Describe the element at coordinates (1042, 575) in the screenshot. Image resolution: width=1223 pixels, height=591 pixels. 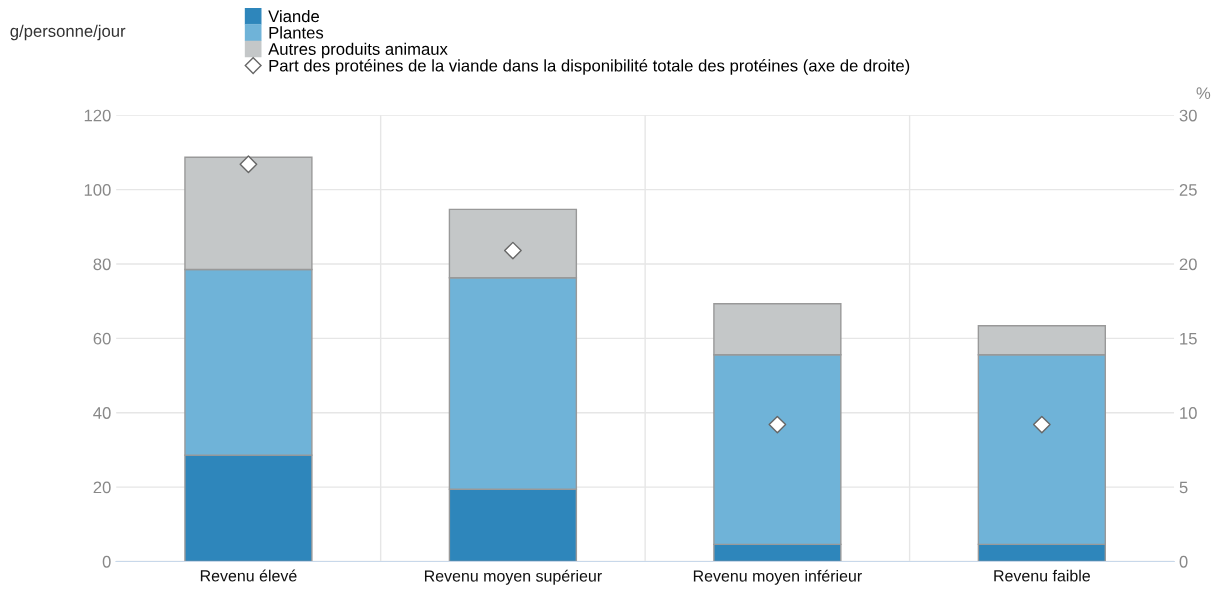
I see `x-tick-label: Revenu faible` at that location.